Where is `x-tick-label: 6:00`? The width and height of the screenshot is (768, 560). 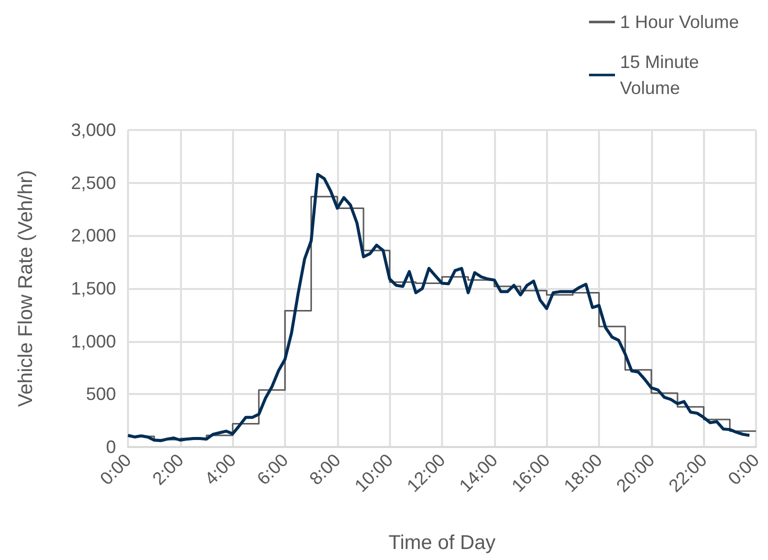
x-tick-label: 6:00 is located at coordinates (272, 469).